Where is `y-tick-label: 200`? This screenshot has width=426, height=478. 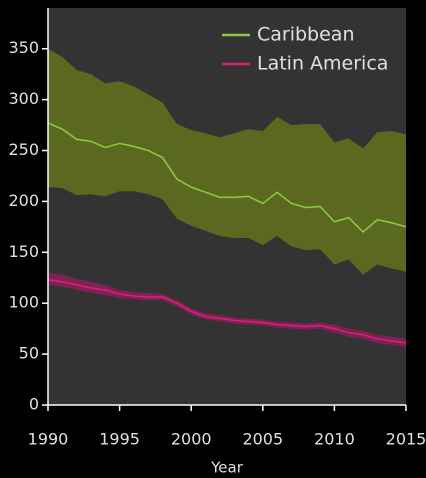 y-tick-label: 200 is located at coordinates (23, 200).